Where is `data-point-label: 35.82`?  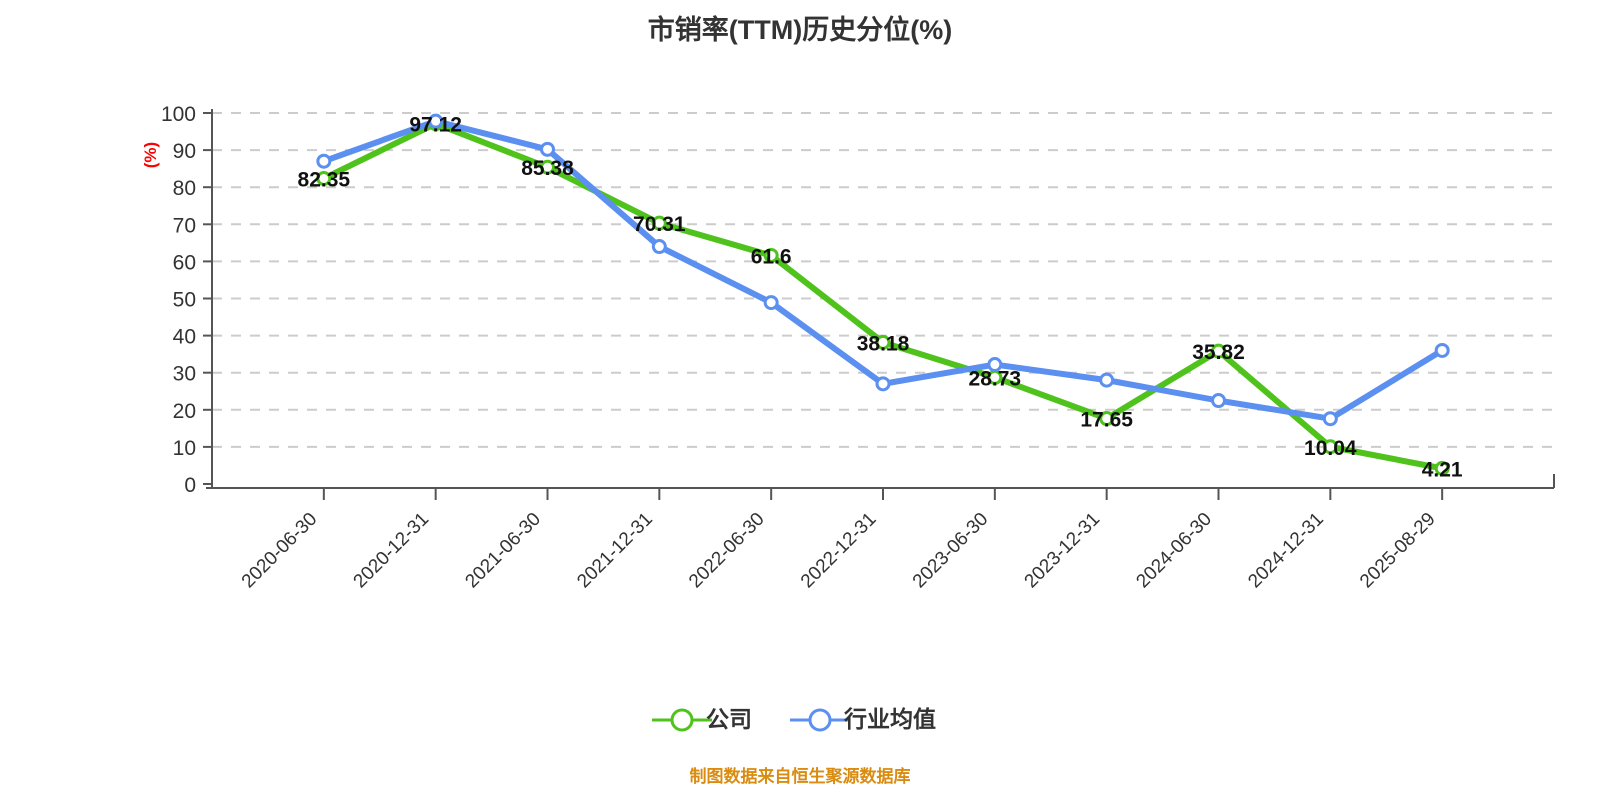 data-point-label: 35.82 is located at coordinates (1218, 352).